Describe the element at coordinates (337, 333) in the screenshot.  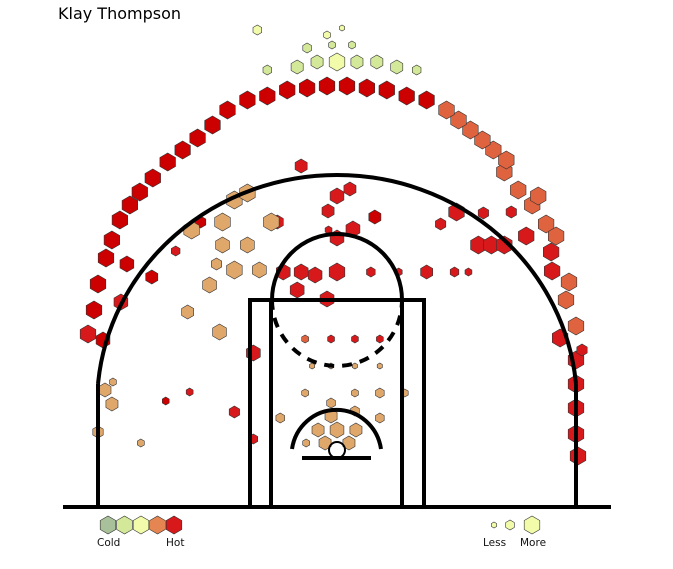
I see `free-throw-circle-bottom` at that location.